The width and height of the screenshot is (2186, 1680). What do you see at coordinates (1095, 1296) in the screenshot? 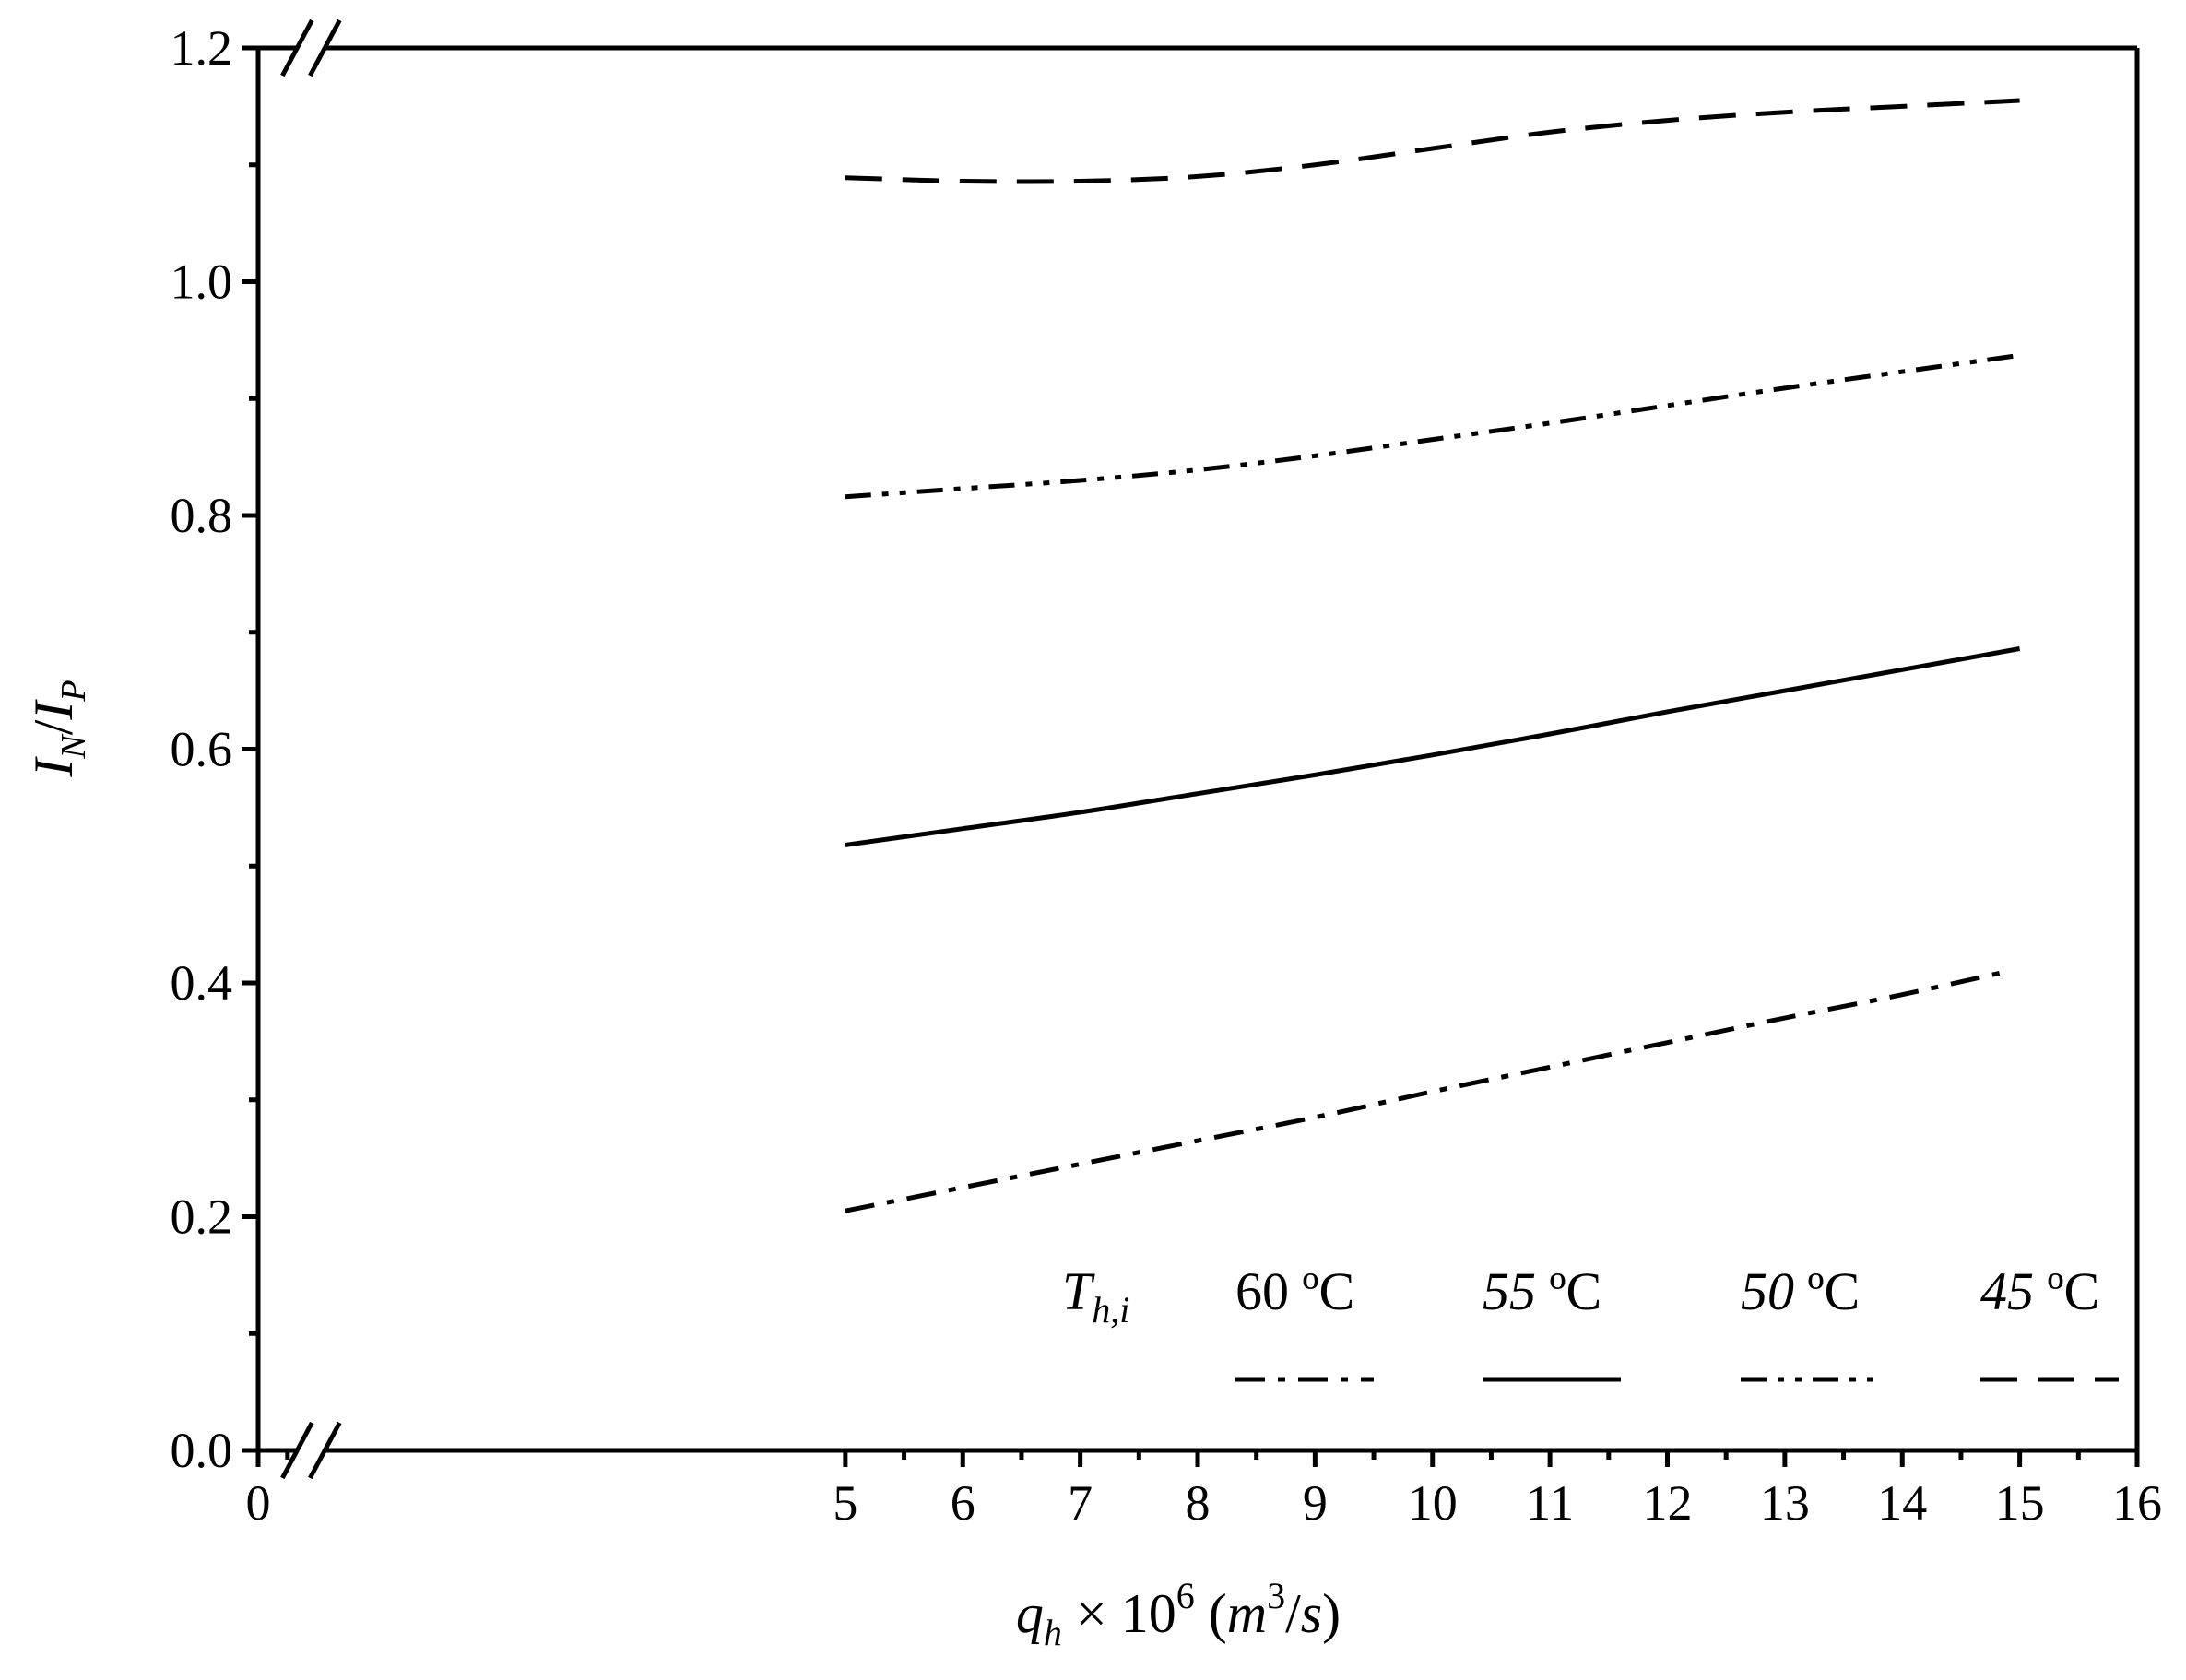
I see `legend-title: Th,i` at bounding box center [1095, 1296].